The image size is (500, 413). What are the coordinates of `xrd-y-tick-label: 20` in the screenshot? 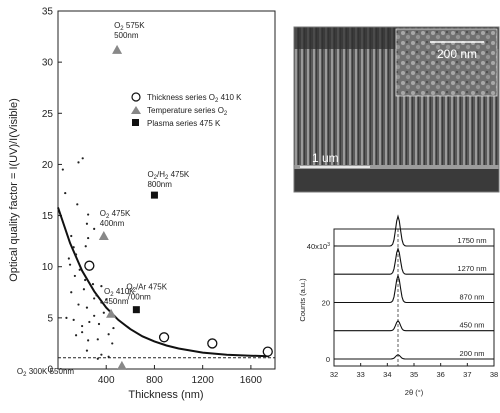 It's located at (326, 302).